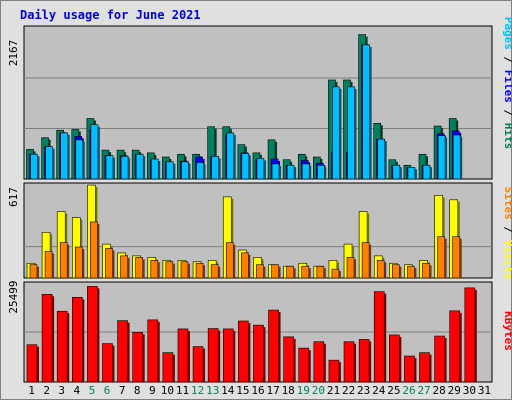  I want to click on bar-kbytes-day-20-shadow, so click(324, 362).